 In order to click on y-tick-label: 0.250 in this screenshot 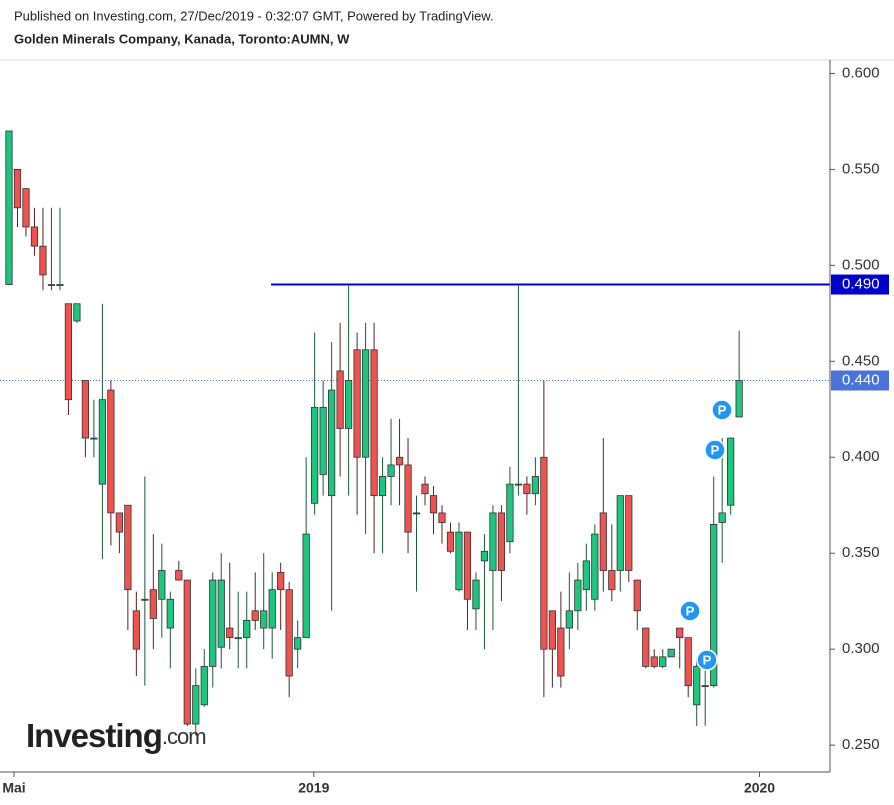, I will do `click(861, 744)`.